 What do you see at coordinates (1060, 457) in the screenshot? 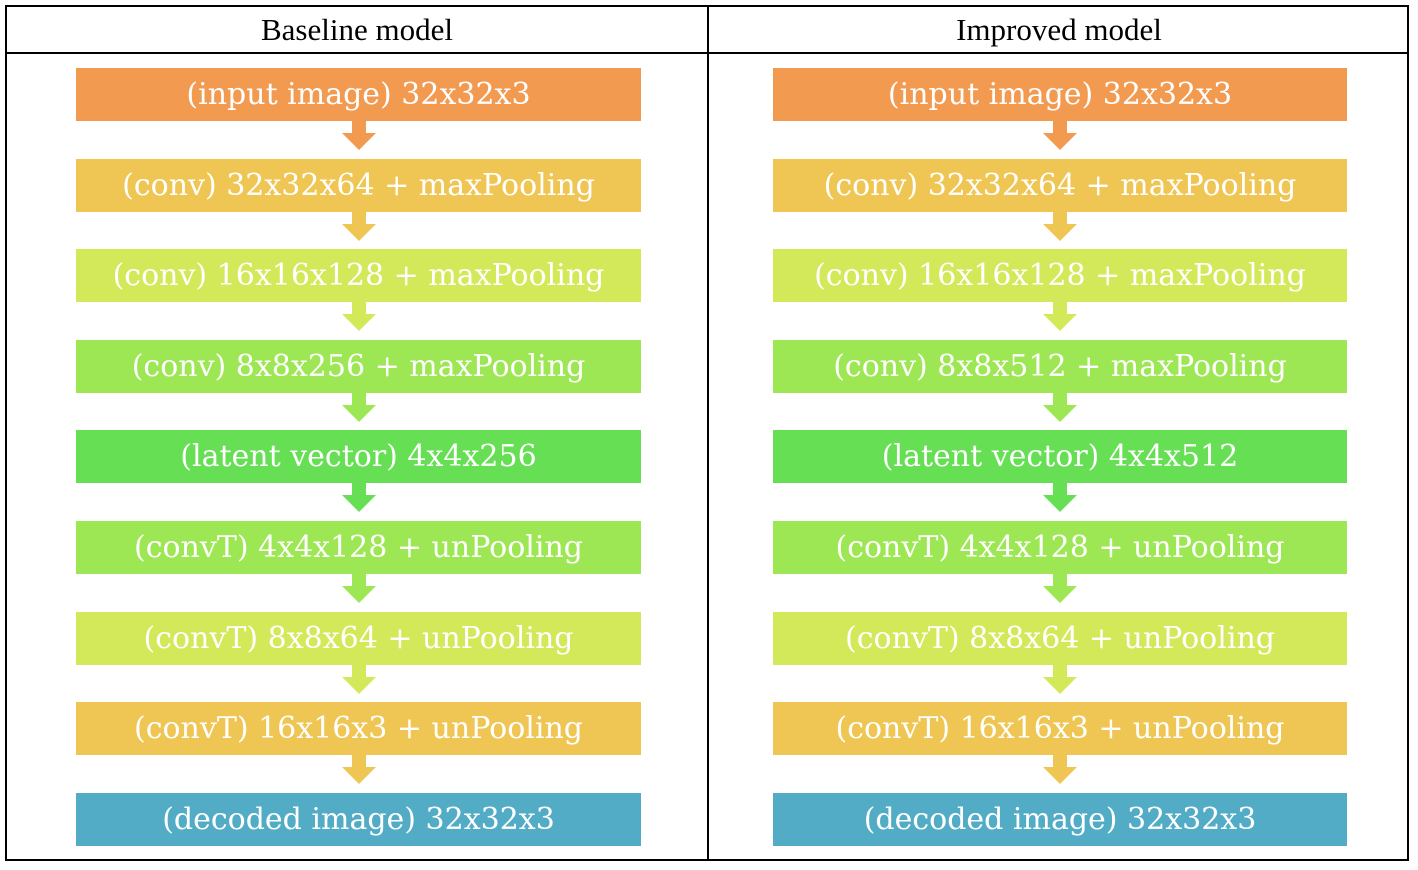
I see `layer-box-5: (latent vector) 4x4x512` at bounding box center [1060, 457].